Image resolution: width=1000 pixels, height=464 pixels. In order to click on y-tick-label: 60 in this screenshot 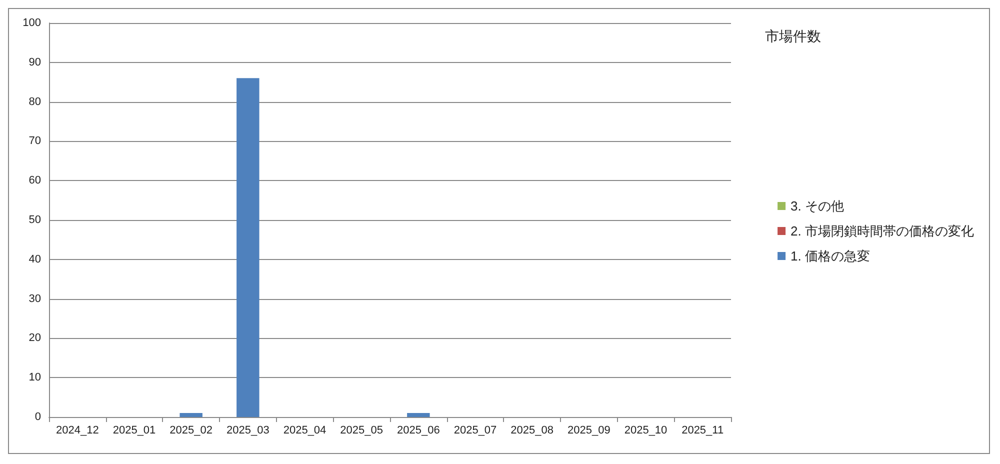, I will do `click(34, 180)`.